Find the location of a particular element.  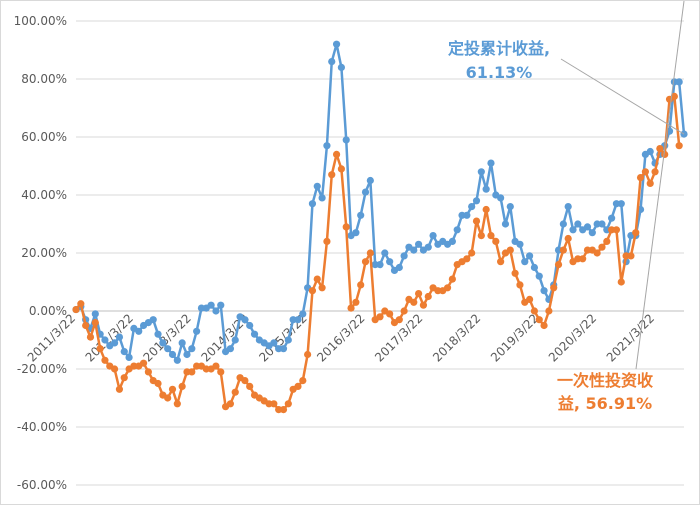

x-tick-label: 2020/3/22 is located at coordinates (572, 337).